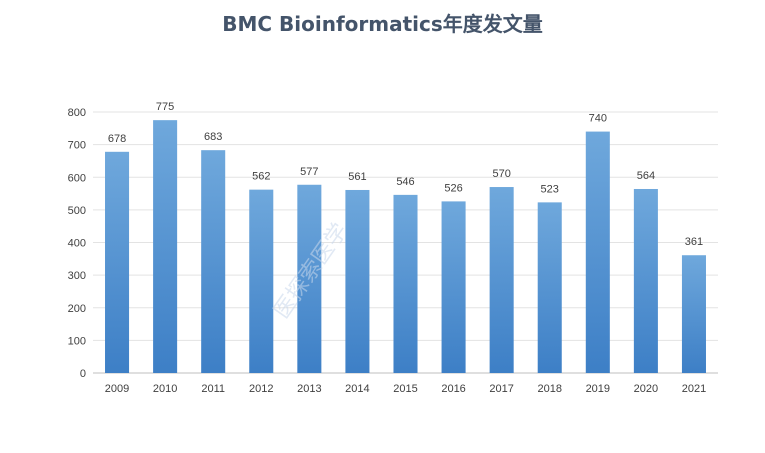 The image size is (765, 453). I want to click on bar-2016, so click(453, 287).